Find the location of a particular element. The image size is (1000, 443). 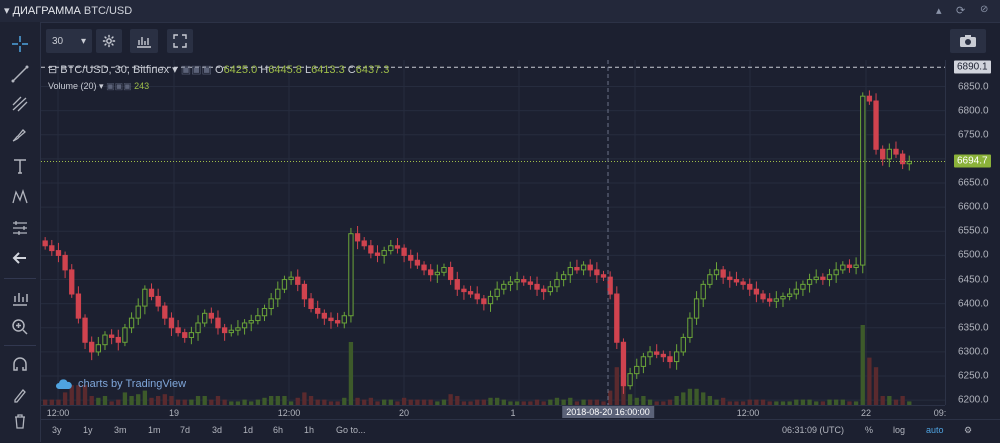

price-tick: 6300.0 is located at coordinates (973, 352).